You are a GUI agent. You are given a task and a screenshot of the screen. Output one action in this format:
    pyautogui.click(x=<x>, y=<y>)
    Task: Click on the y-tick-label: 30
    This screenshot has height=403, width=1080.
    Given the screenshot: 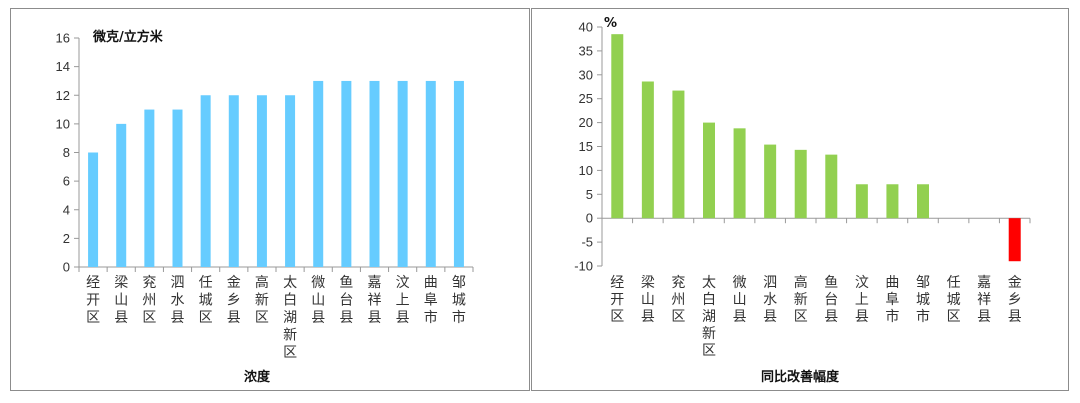 What is the action you would take?
    pyautogui.click(x=586, y=74)
    